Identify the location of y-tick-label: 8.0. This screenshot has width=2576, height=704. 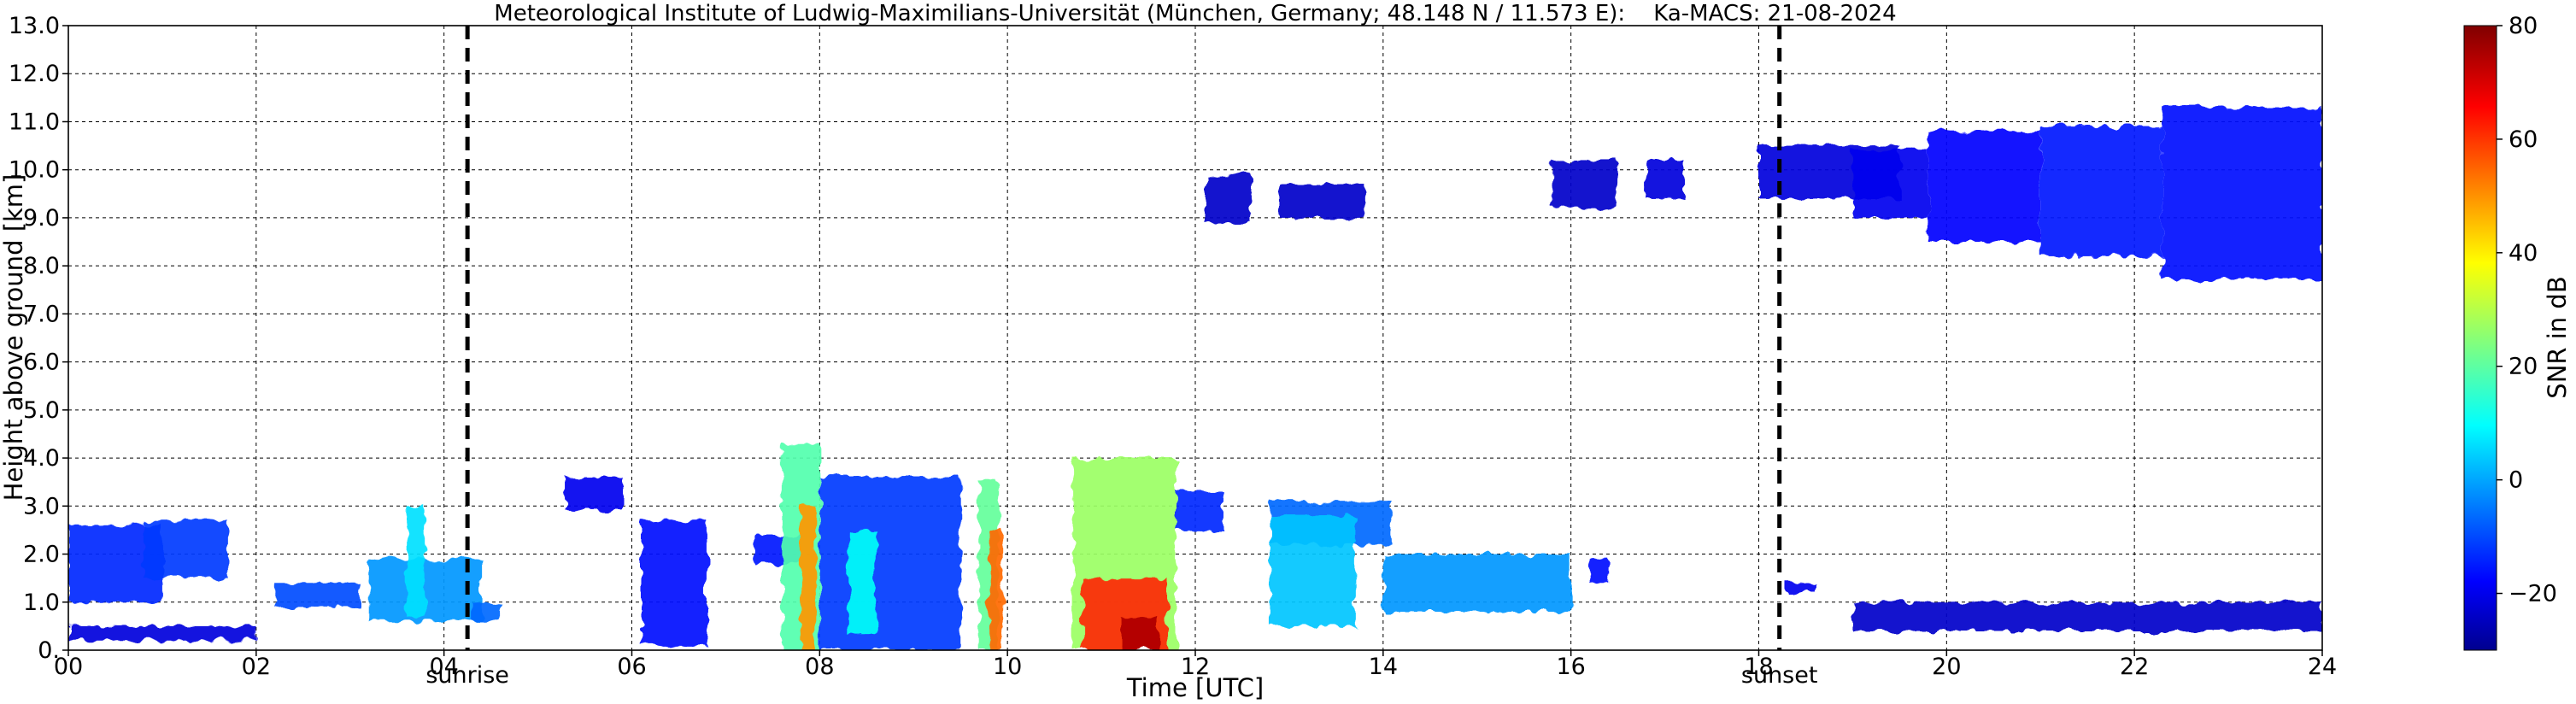
(41, 266).